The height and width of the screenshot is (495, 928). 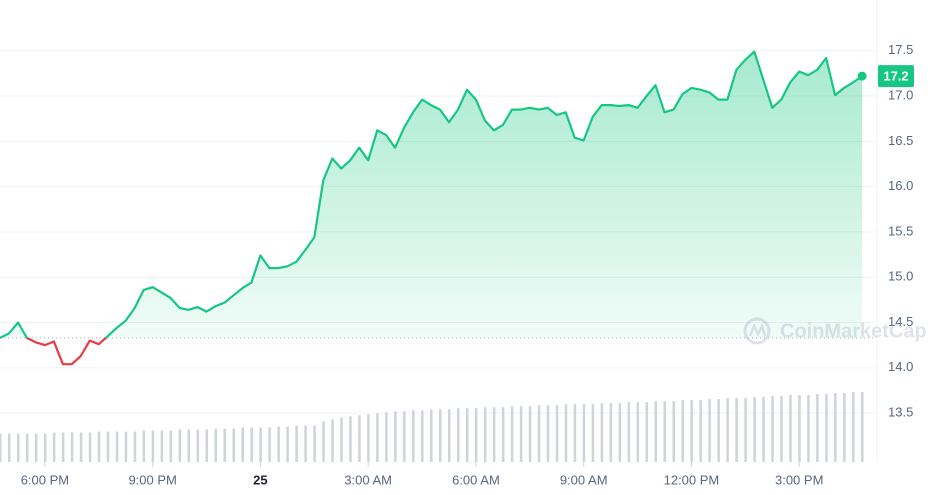 What do you see at coordinates (368, 479) in the screenshot?
I see `x-tick-label: 3:00 AM` at bounding box center [368, 479].